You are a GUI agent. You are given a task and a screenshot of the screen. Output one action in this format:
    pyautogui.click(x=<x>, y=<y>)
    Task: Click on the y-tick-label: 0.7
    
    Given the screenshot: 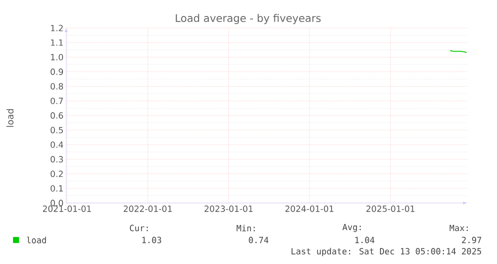 What is the action you would take?
    pyautogui.click(x=56, y=101)
    